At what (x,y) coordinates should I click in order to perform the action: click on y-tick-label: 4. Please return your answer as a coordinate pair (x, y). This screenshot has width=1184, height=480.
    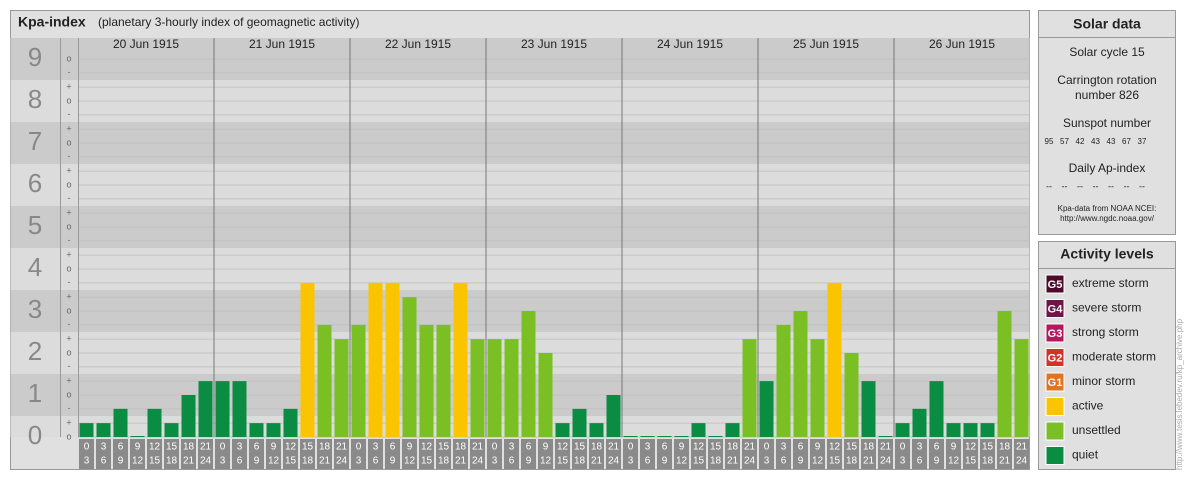
    Looking at the image, I should click on (35, 267).